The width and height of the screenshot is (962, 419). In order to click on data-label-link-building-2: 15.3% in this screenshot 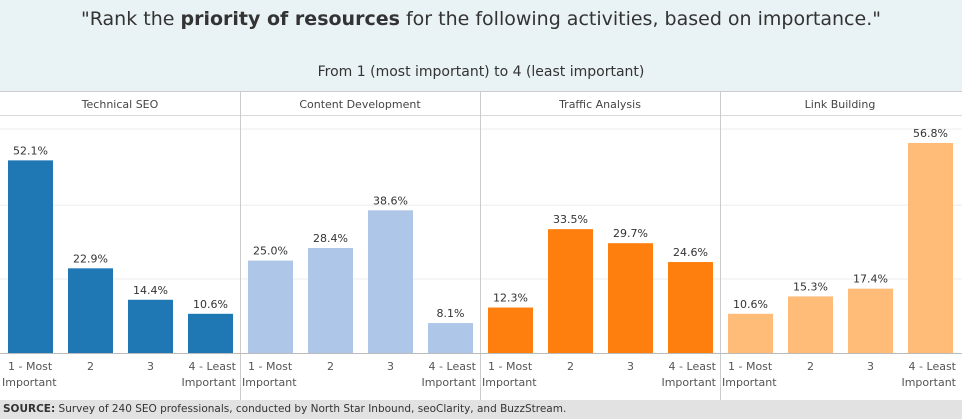, I will do `click(810, 286)`.